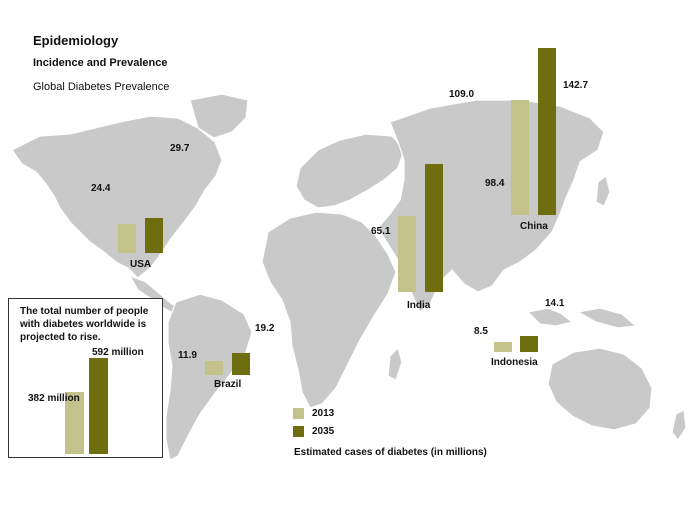 The width and height of the screenshot is (700, 526). Describe the element at coordinates (350, 171) in the screenshot. I see `europe-landmass` at that location.